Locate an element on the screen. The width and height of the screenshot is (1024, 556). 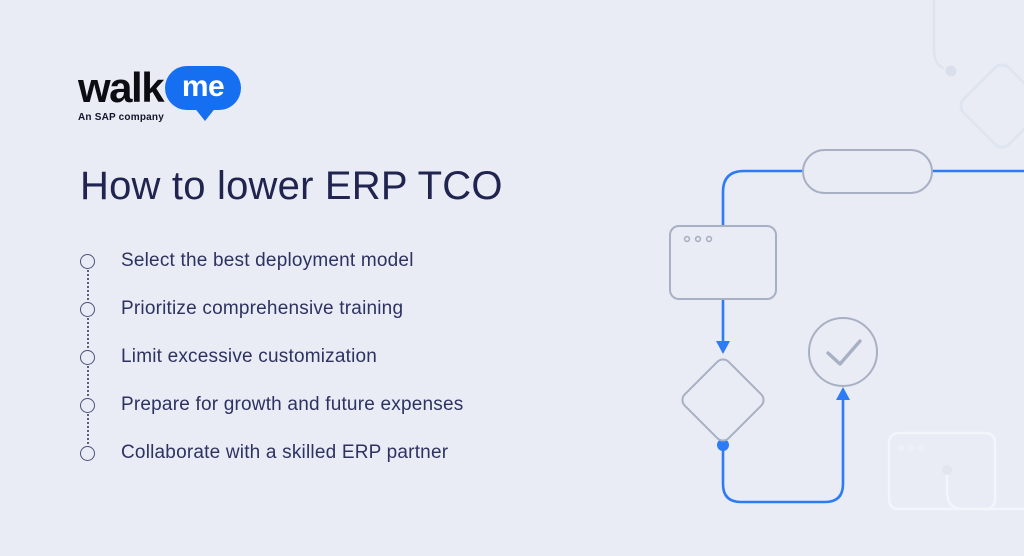
list-item: Collaborate with a skilled ERP partner is located at coordinates (340, 453).